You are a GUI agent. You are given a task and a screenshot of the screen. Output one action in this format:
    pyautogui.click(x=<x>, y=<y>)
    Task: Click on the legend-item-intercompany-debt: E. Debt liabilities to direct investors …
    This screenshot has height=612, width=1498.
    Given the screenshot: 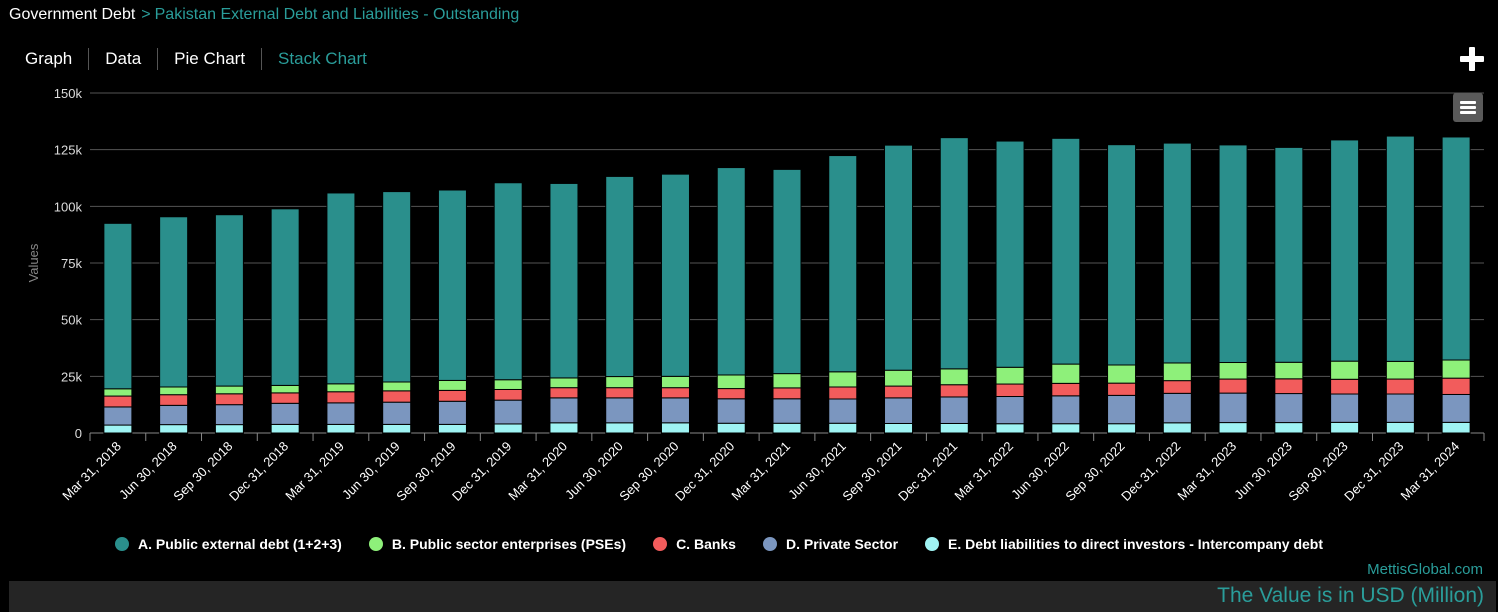 What is the action you would take?
    pyautogui.click(x=1124, y=544)
    